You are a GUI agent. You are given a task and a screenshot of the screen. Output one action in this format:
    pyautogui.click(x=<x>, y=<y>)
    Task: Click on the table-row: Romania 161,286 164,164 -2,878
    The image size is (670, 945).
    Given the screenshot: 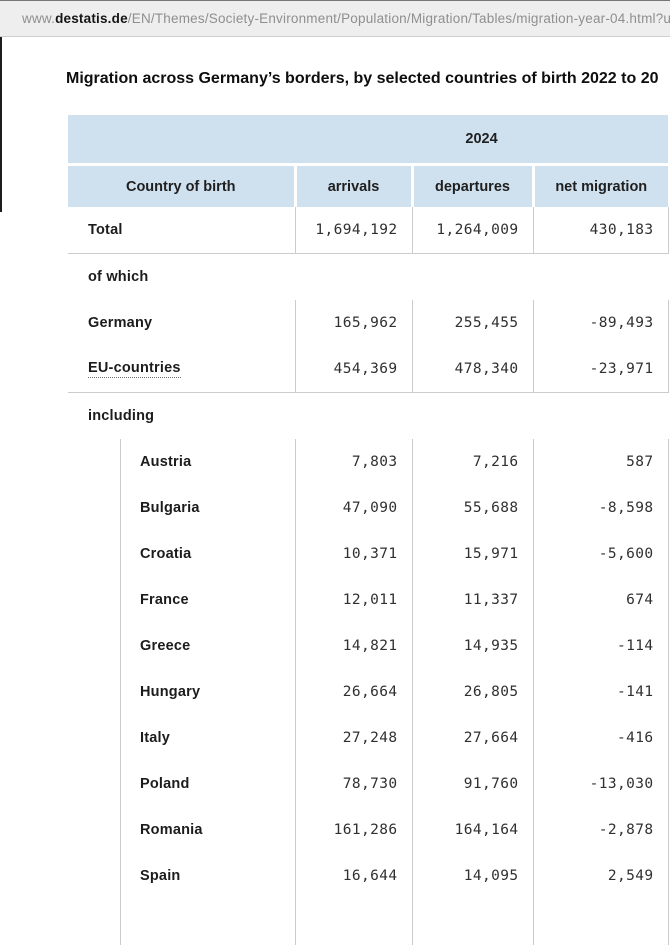 What is the action you would take?
    pyautogui.click(x=368, y=830)
    